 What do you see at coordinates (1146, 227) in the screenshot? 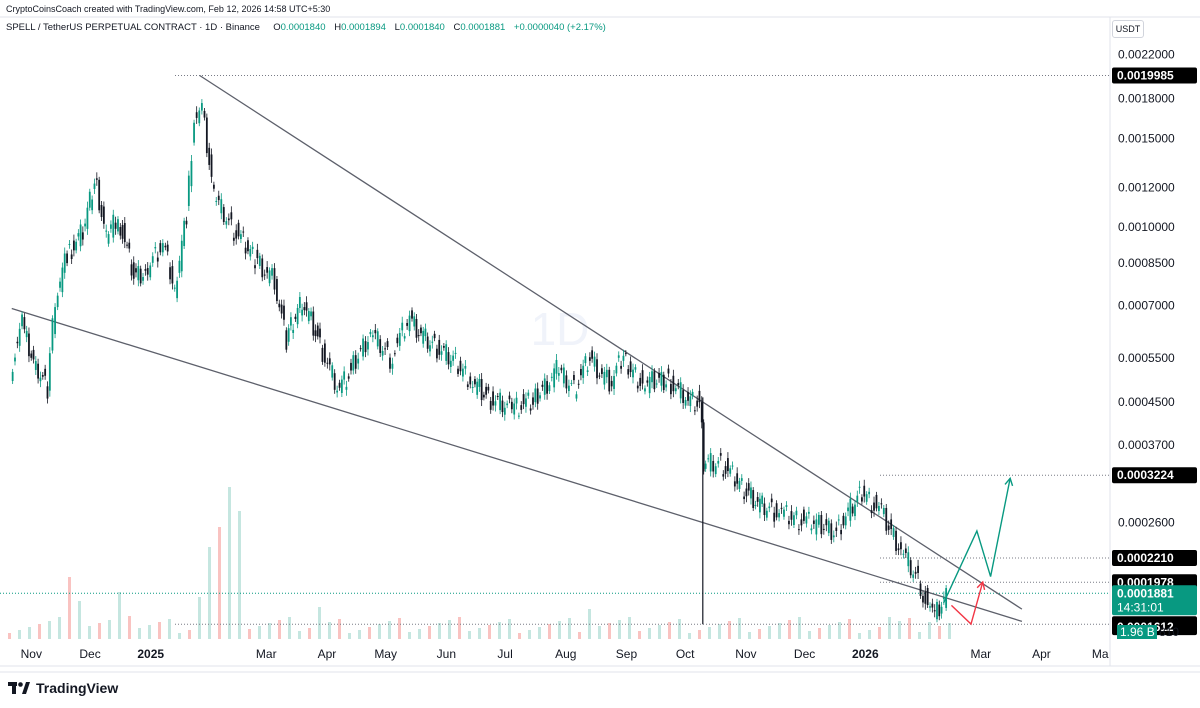
I see `y-tick-label: 0.0010000` at bounding box center [1146, 227].